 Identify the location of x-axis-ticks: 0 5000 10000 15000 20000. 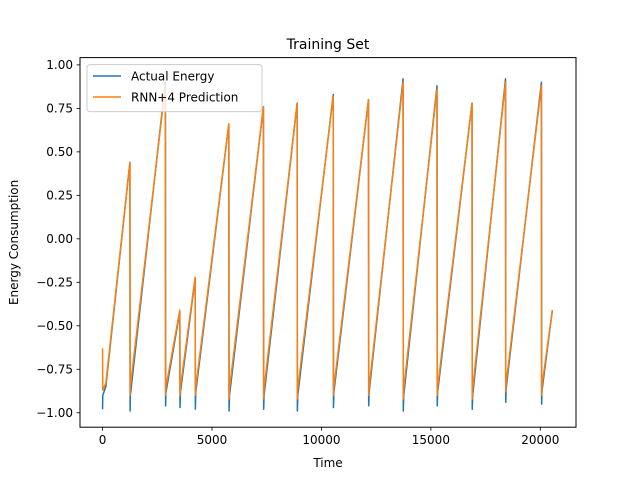
(329, 437).